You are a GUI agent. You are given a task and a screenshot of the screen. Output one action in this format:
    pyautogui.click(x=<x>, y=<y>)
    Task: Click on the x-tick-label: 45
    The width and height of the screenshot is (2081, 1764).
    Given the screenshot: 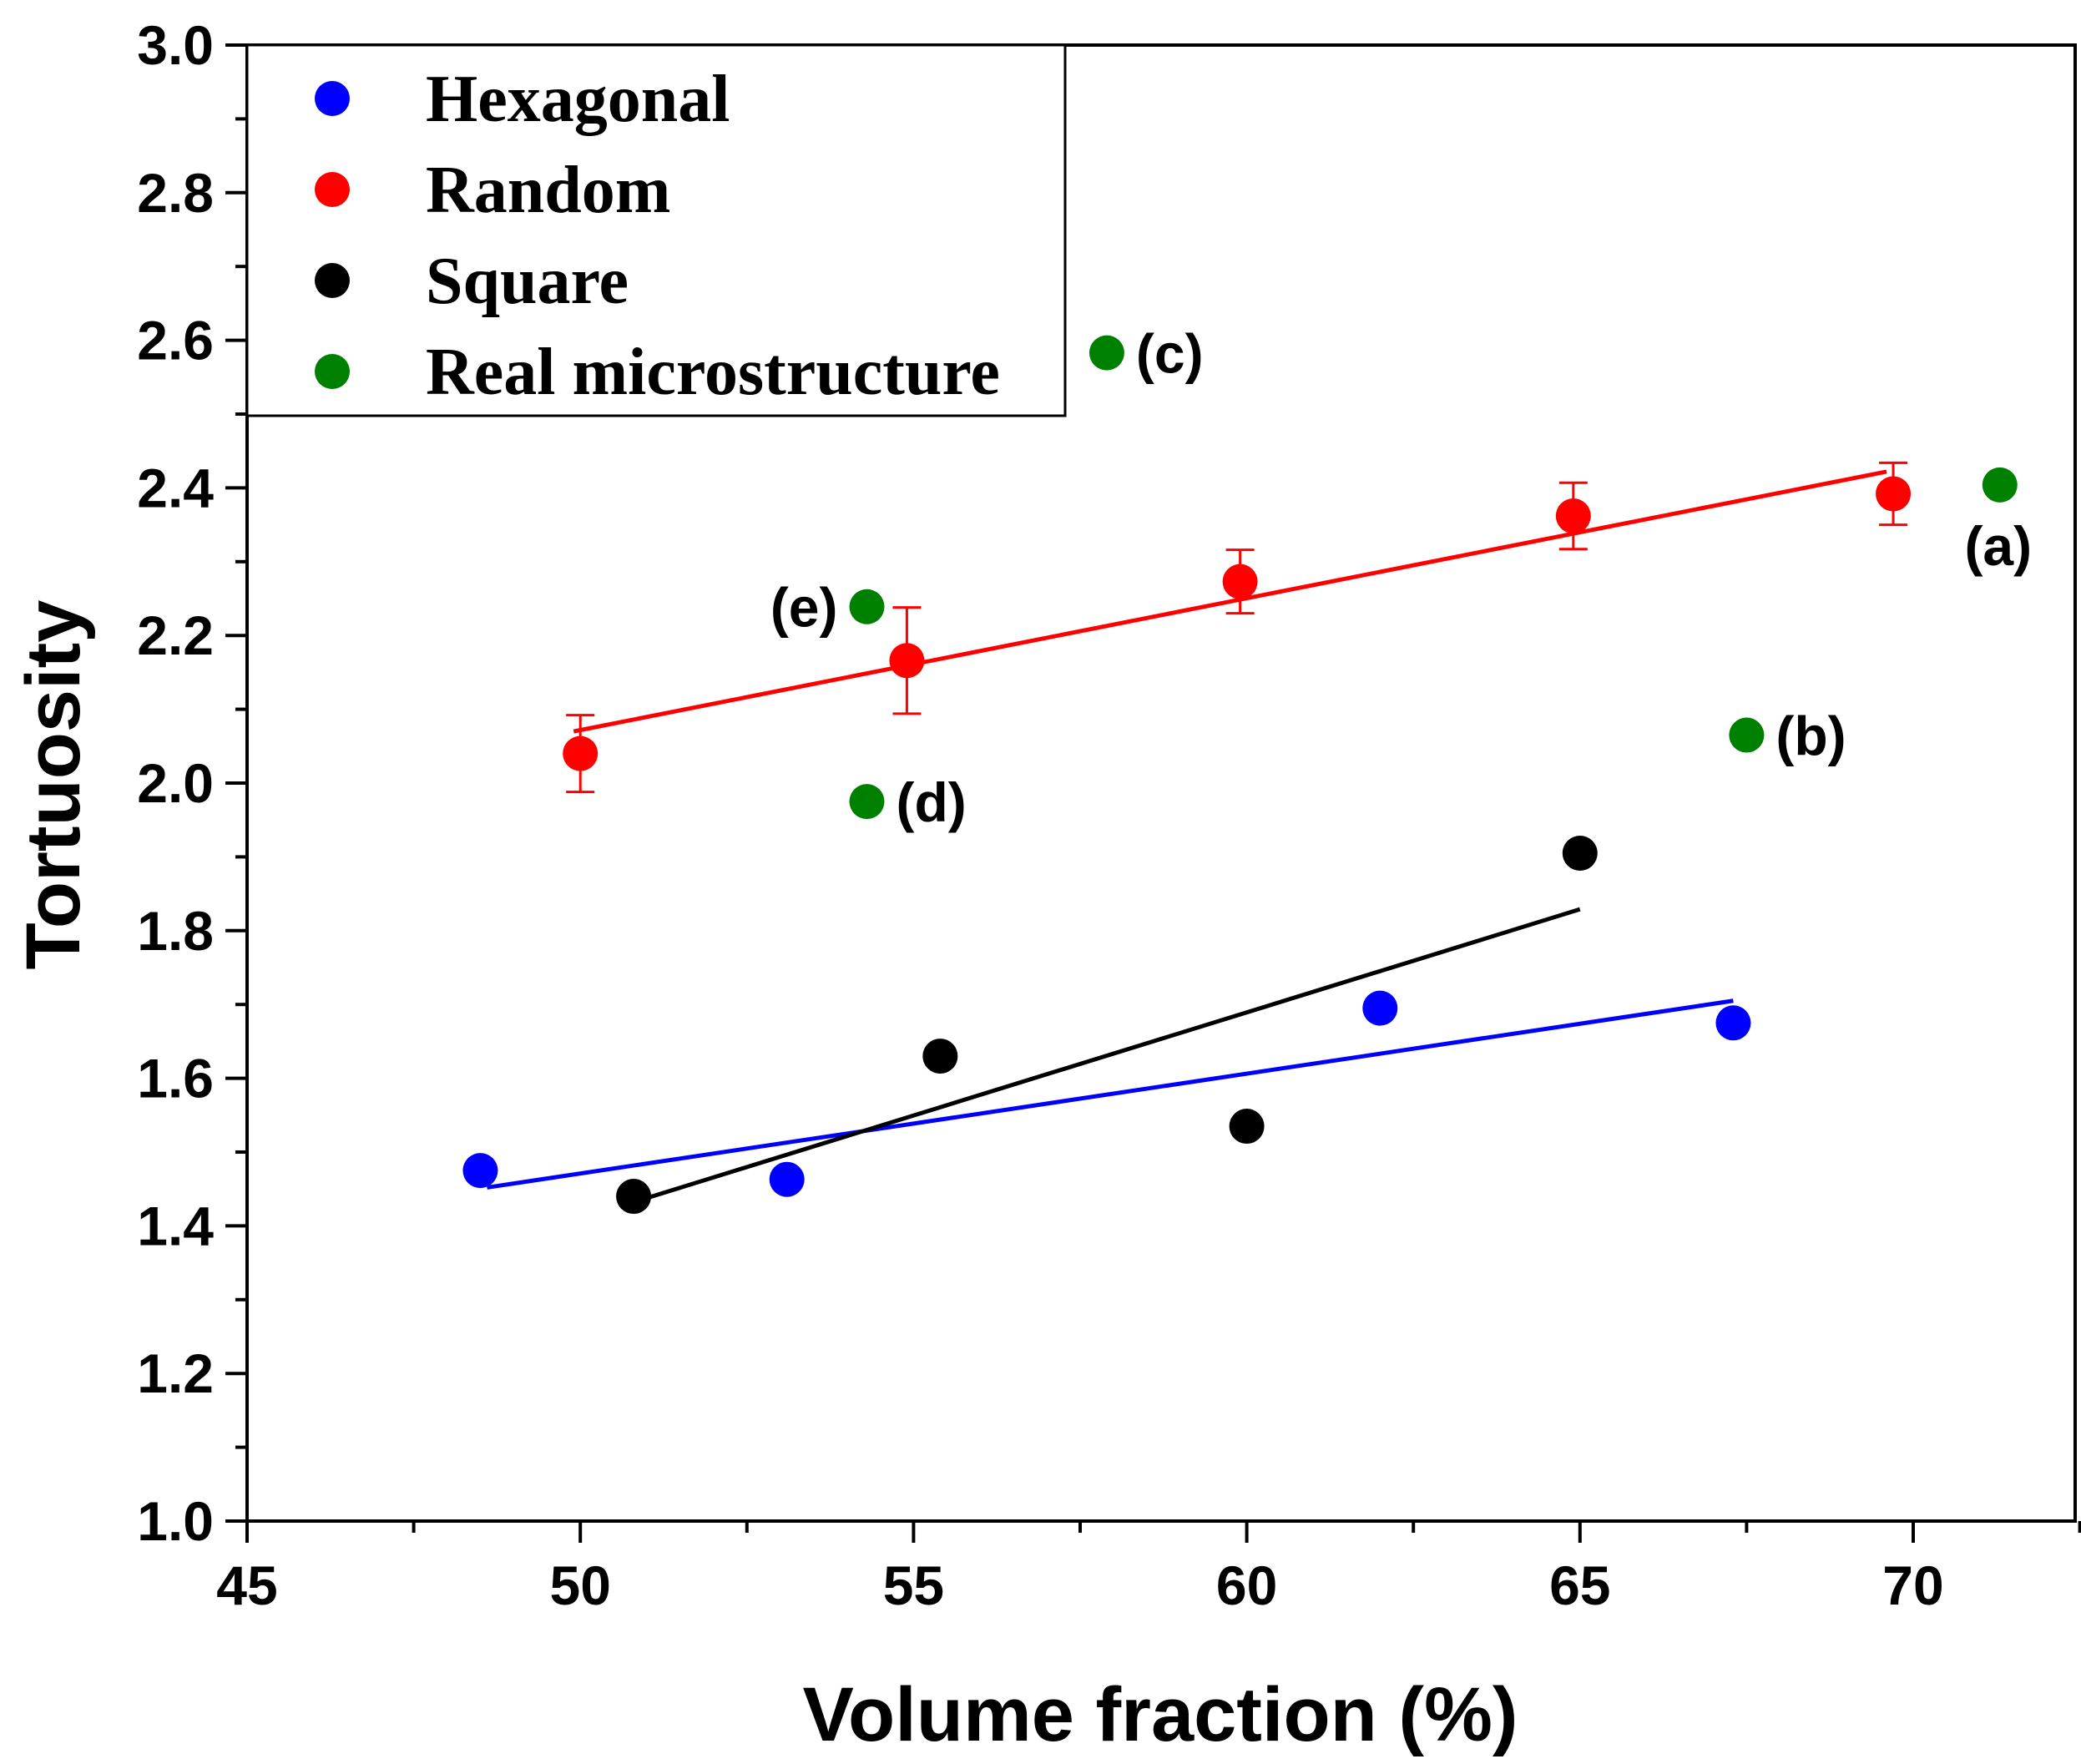 What is the action you would take?
    pyautogui.click(x=246, y=1585)
    